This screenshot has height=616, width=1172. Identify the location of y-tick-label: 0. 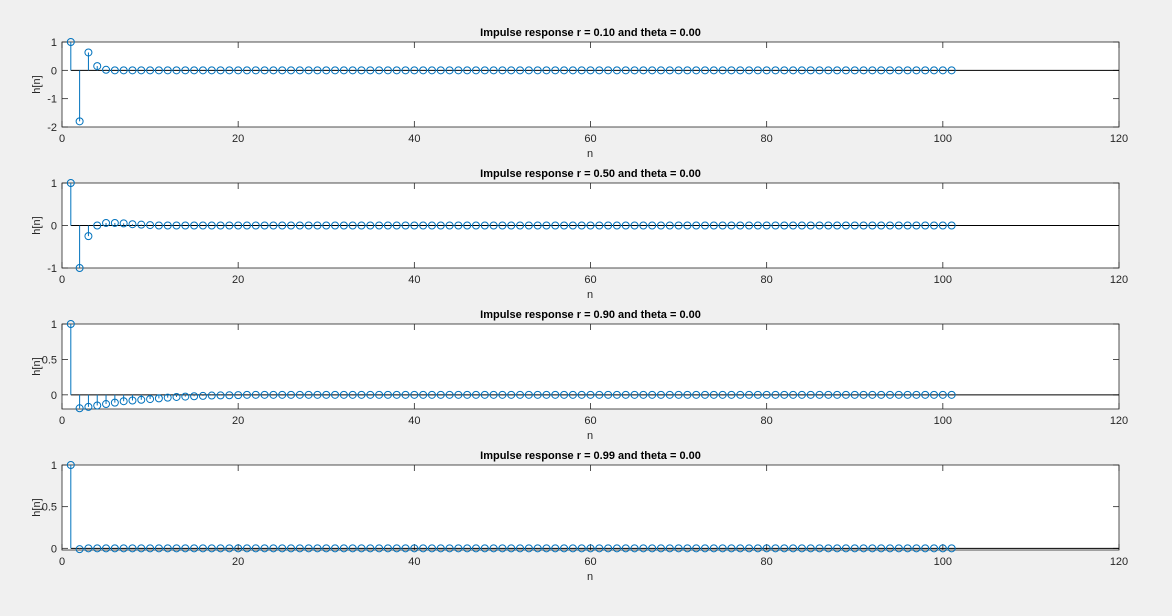
(54, 71).